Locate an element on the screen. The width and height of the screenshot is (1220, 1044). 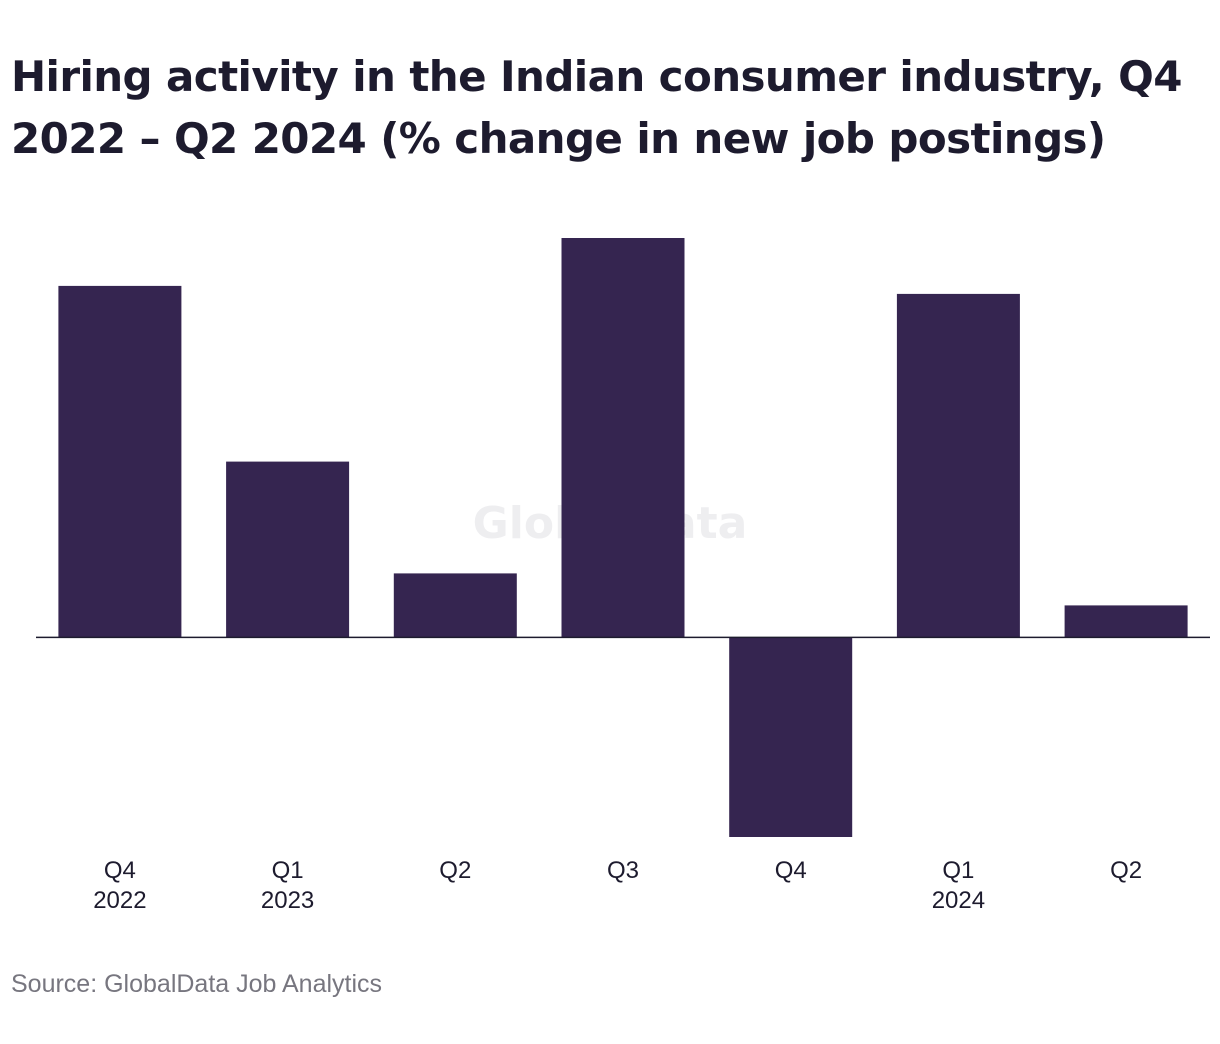
source-note: Source: GlobalData Job Analytics is located at coordinates (197, 984).